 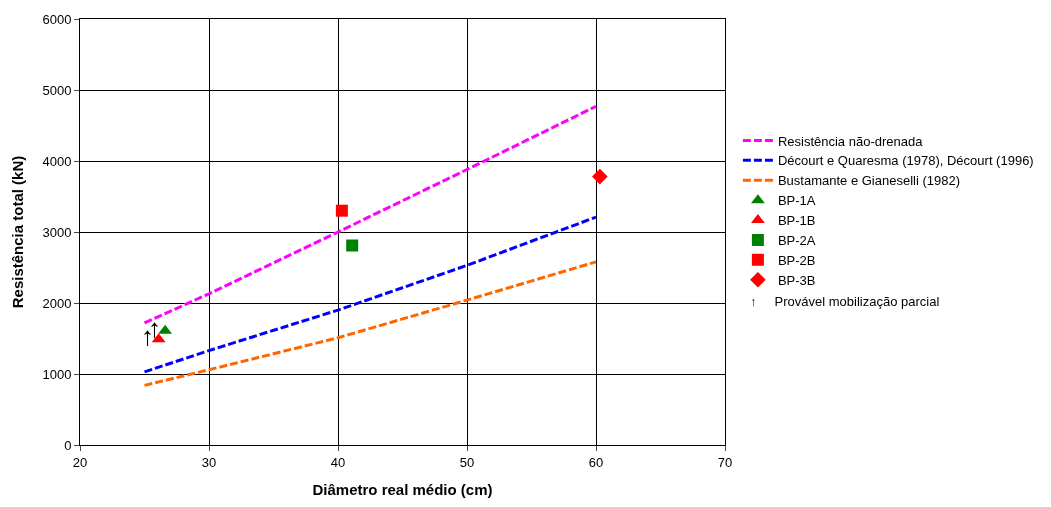 I want to click on legend-label: BP-3B, so click(x=796, y=280).